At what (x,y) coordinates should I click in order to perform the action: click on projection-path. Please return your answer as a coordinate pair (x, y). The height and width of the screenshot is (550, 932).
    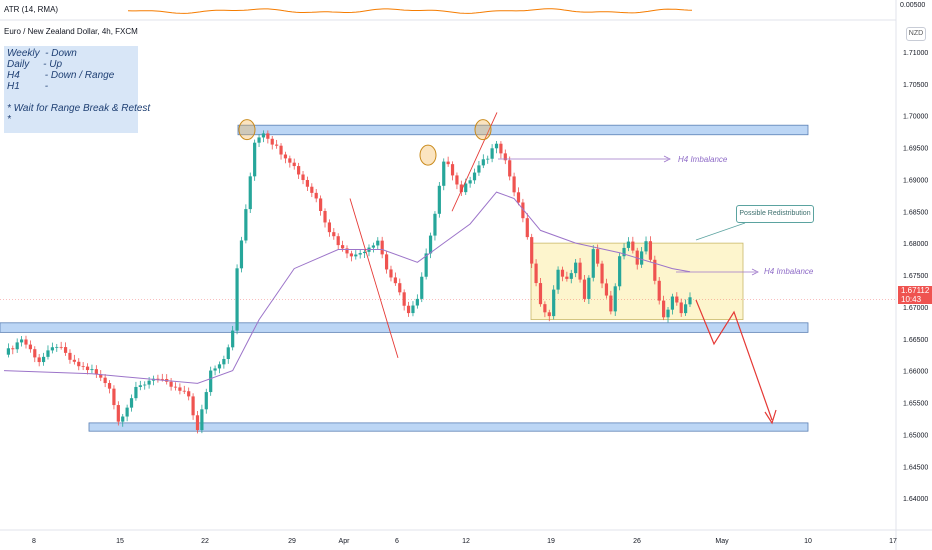
    Looking at the image, I should click on (734, 360).